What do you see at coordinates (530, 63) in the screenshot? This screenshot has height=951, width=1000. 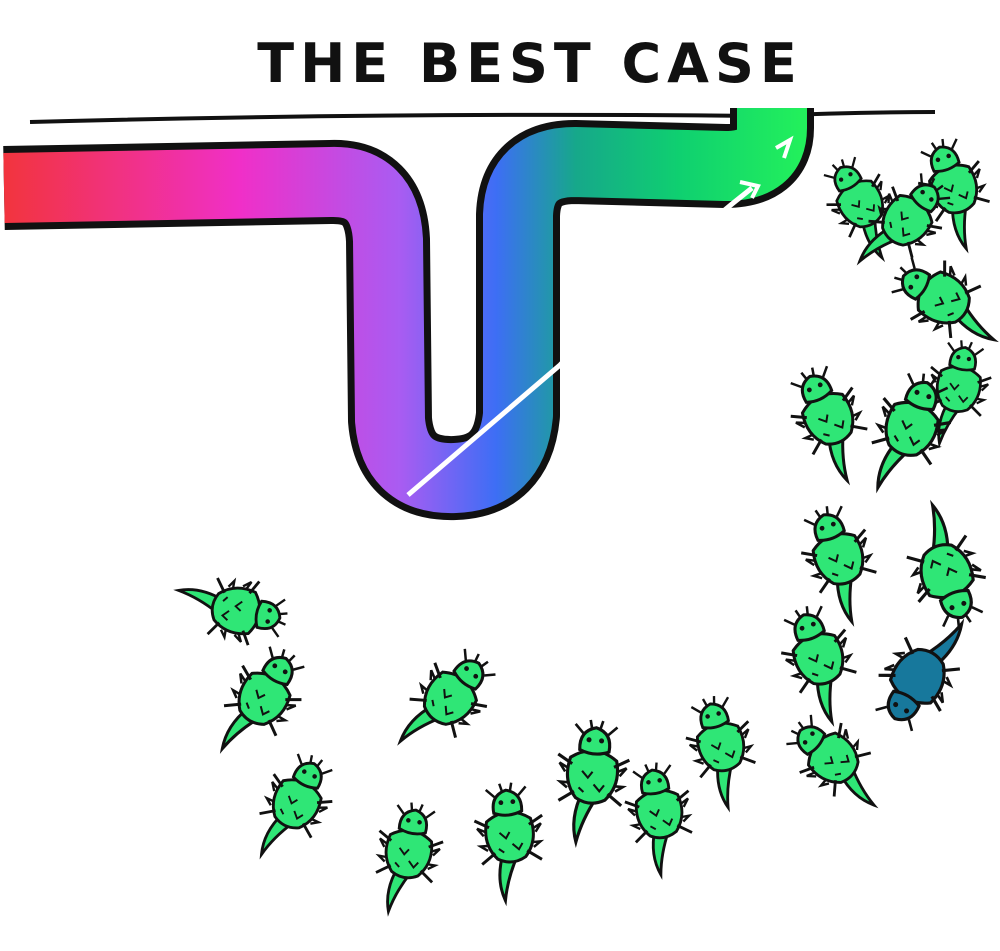 I see `page-title: THE BEST CASE` at bounding box center [530, 63].